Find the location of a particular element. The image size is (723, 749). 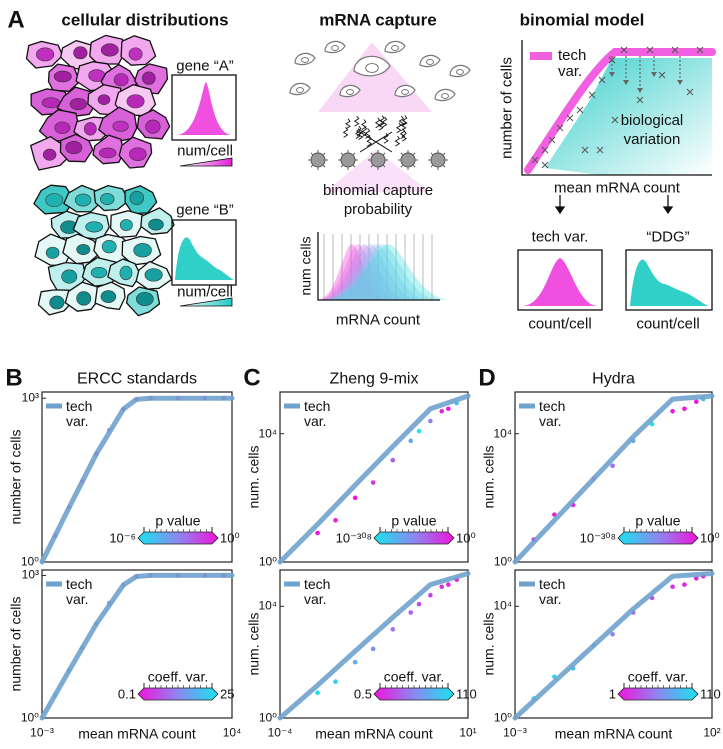

distribution-box is located at coordinates (204, 107).